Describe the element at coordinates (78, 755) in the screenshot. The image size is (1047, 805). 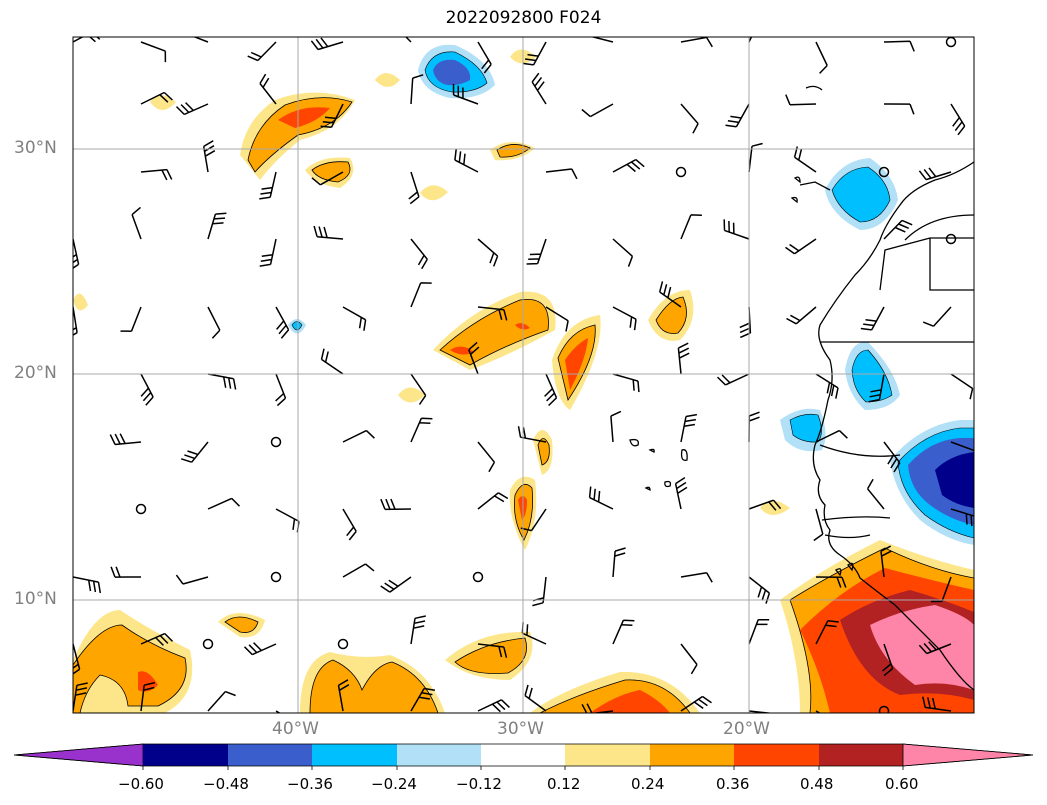
I see `colorbar-extend-min` at that location.